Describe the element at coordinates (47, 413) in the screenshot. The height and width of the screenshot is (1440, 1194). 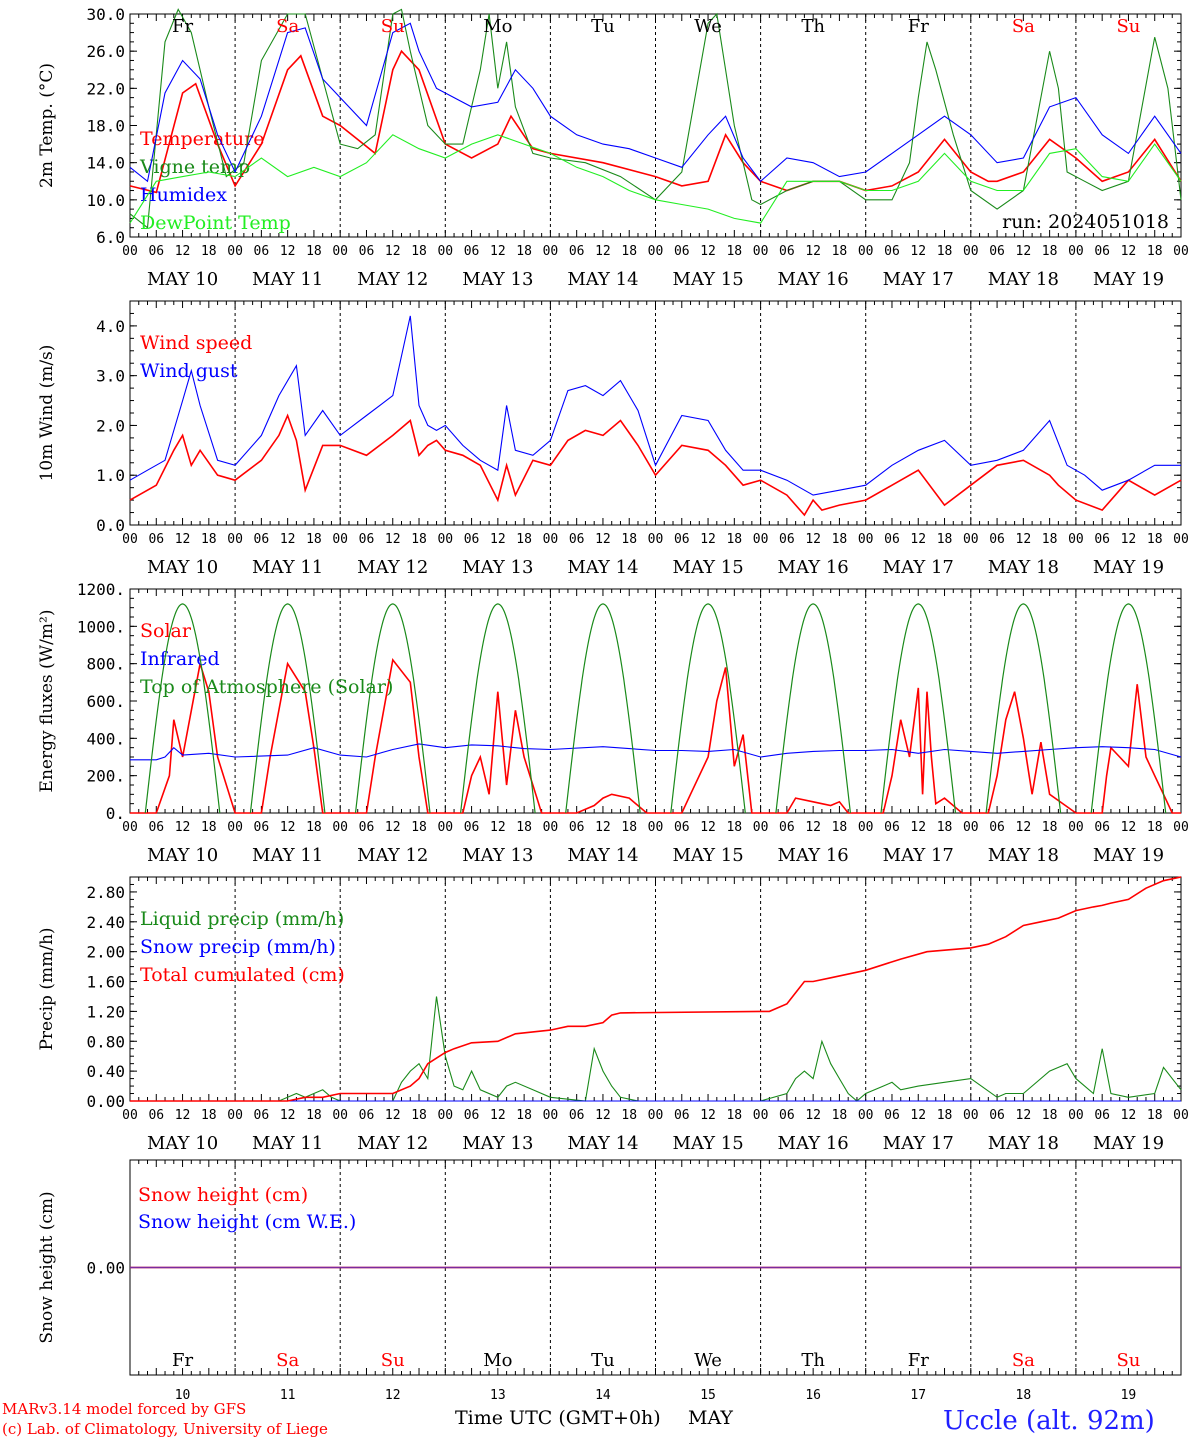
I see `y-axis-label: 10m Wind (m/s)` at that location.